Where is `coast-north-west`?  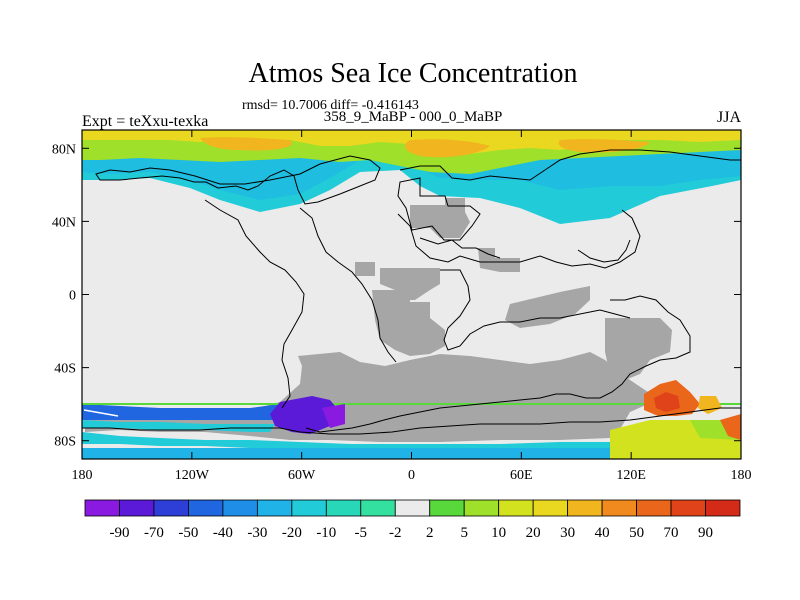
coast-north-west is located at coordinates (238, 180).